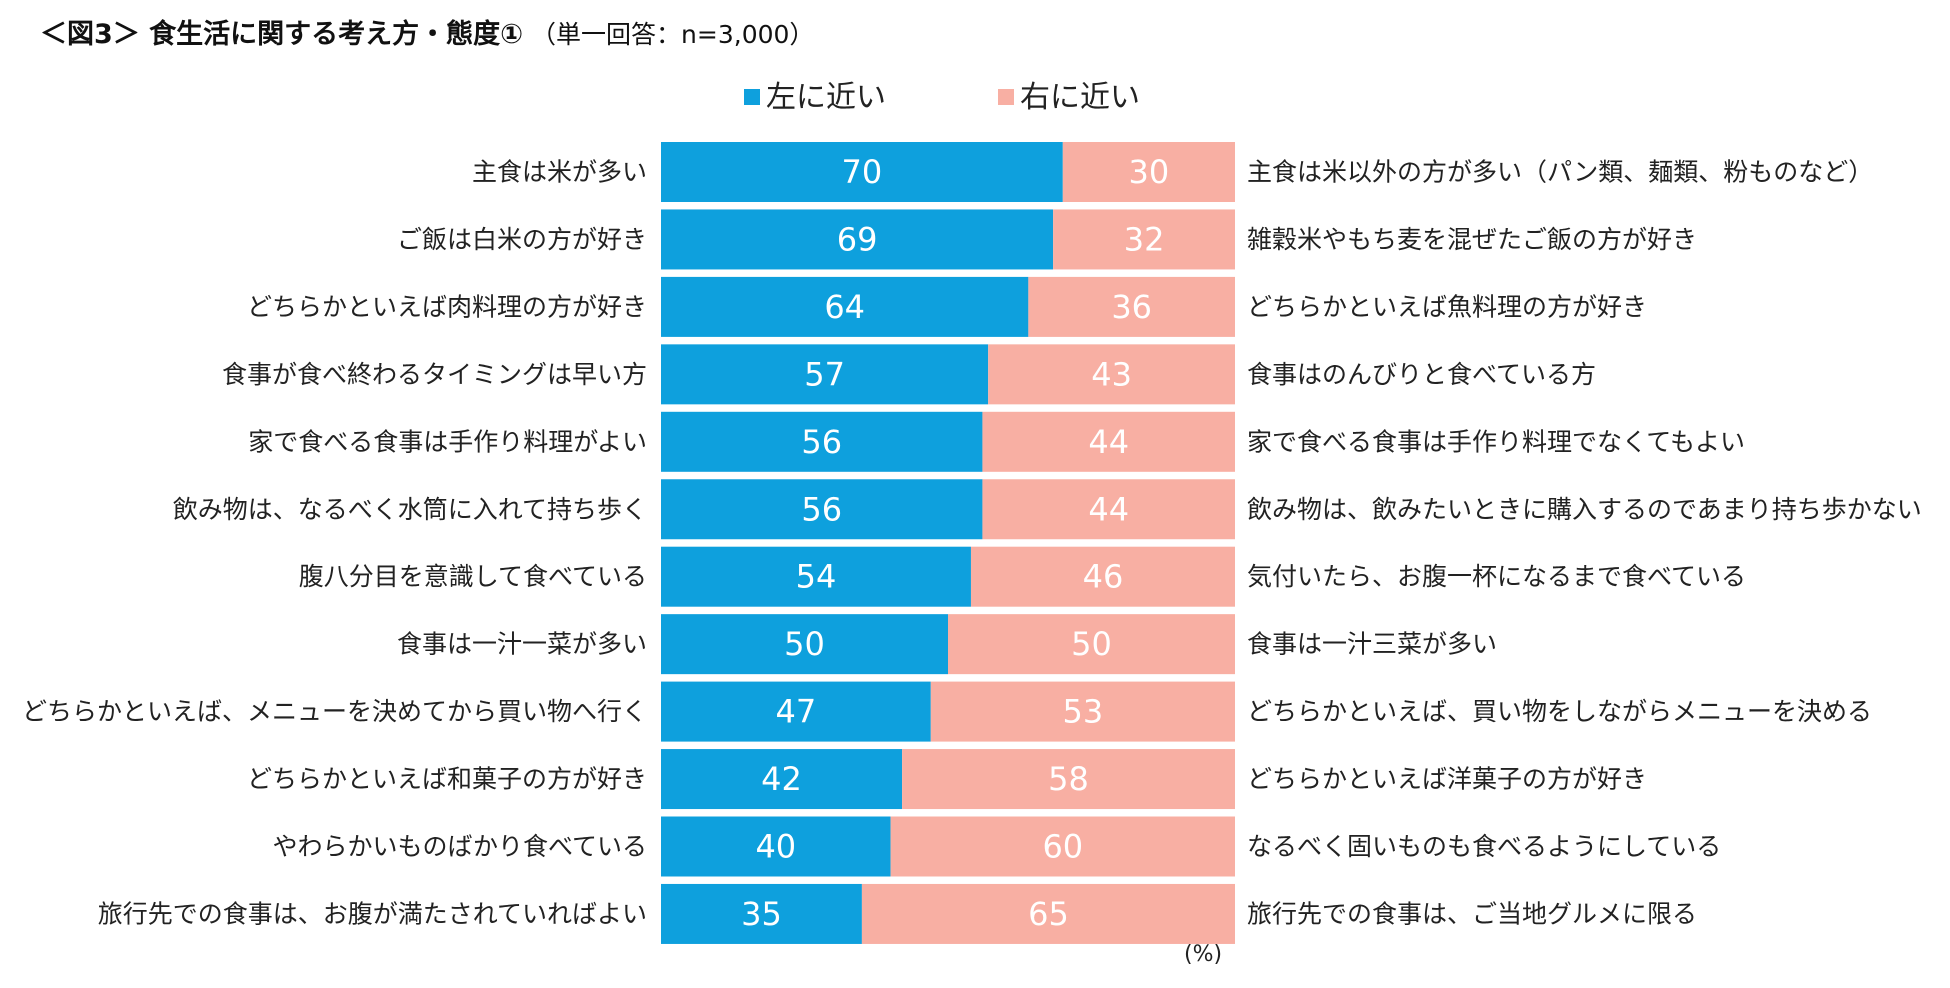 This screenshot has width=1950, height=988. Describe the element at coordinates (282, 34) in the screenshot. I see `title-main: ＜図3＞ 食生活に関する考え方・態度①` at that location.